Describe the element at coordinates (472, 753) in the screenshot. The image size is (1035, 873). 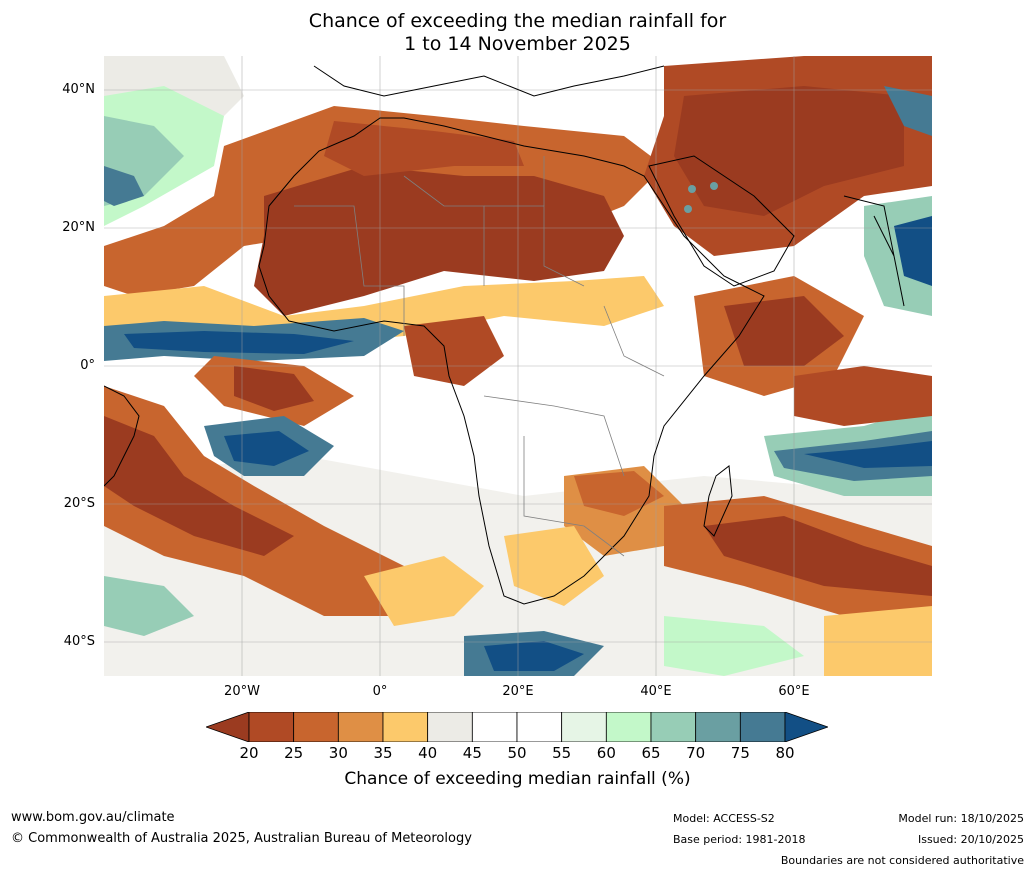
I see `colorbar-tick-label: 45` at that location.